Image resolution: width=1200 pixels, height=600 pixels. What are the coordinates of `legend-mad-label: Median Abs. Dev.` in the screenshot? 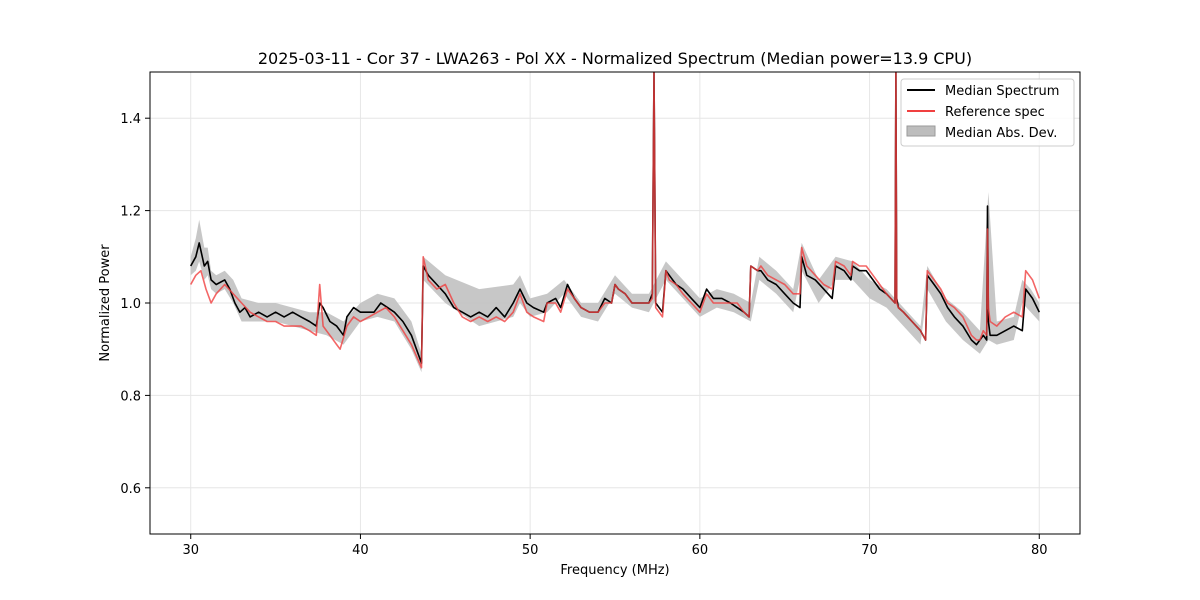 It's located at (1001, 133).